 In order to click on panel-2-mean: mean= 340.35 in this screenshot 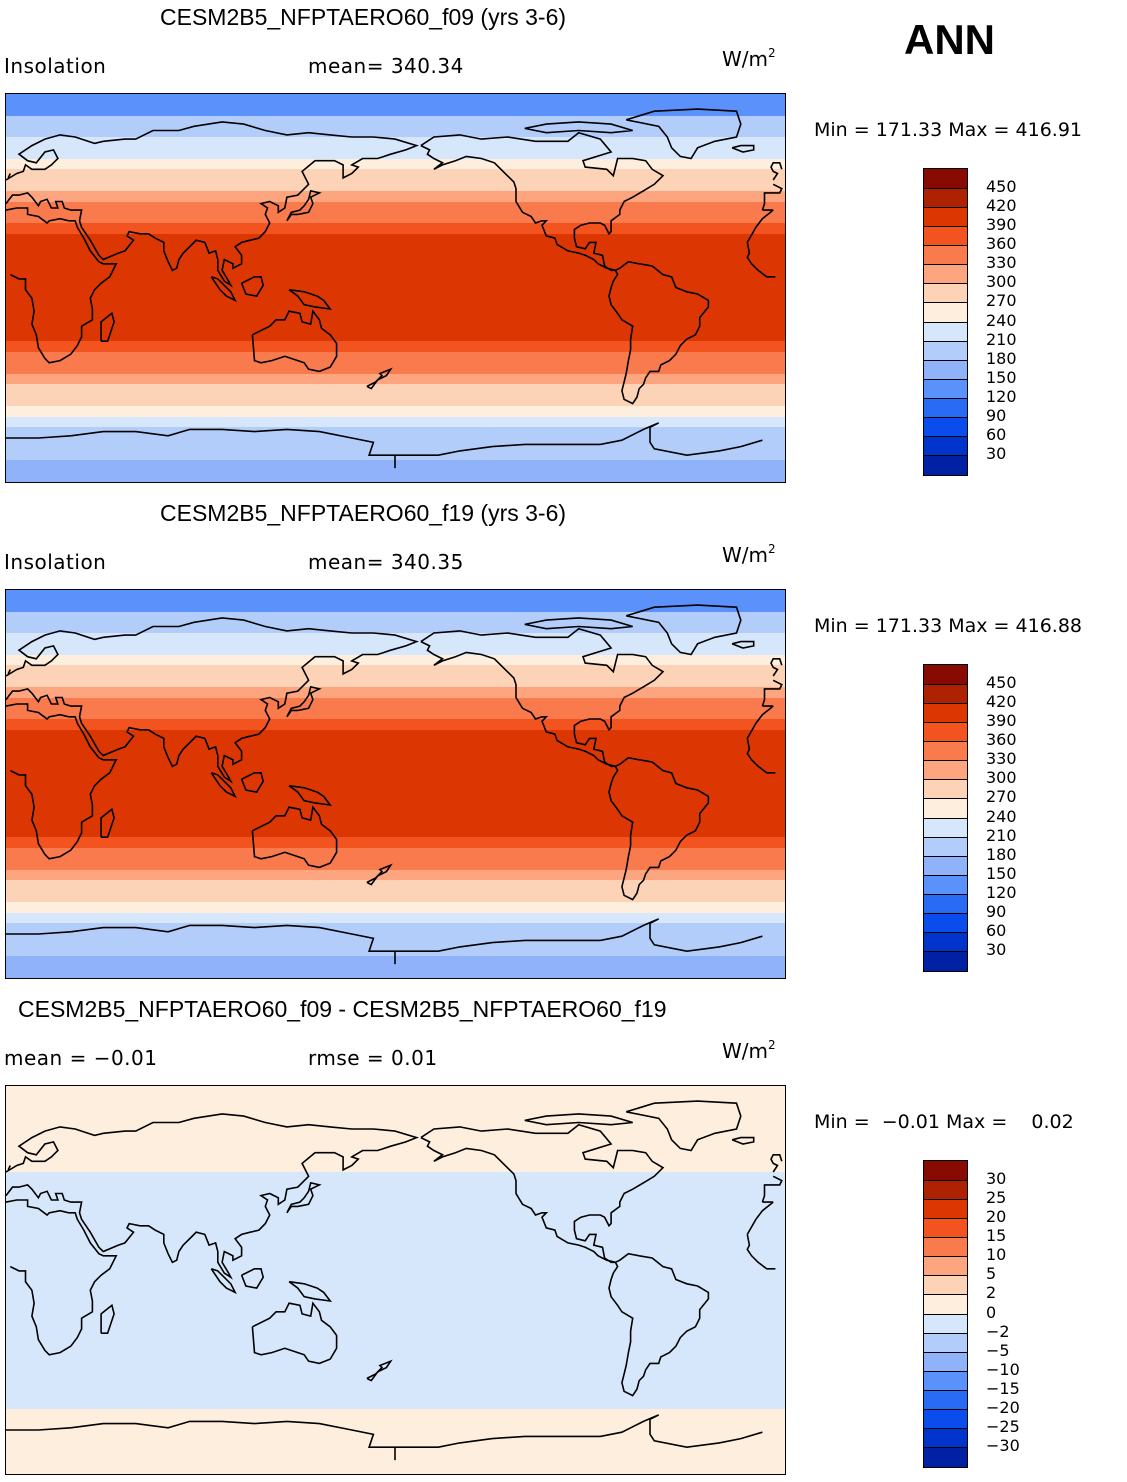, I will do `click(386, 562)`.